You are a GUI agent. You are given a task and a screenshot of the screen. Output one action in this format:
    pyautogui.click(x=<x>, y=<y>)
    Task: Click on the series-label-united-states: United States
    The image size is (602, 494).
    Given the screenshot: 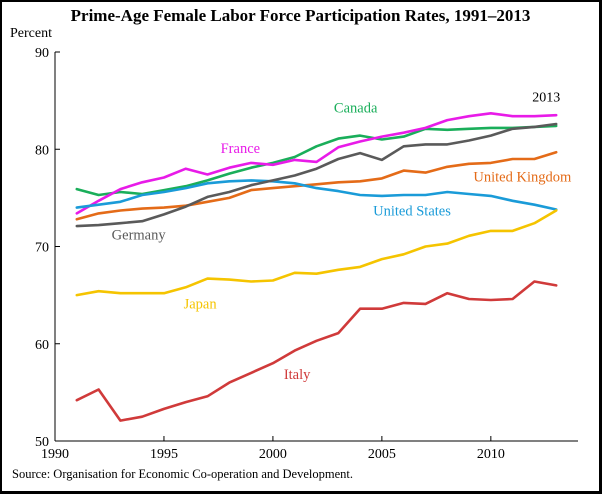 What is the action you would take?
    pyautogui.click(x=412, y=211)
    